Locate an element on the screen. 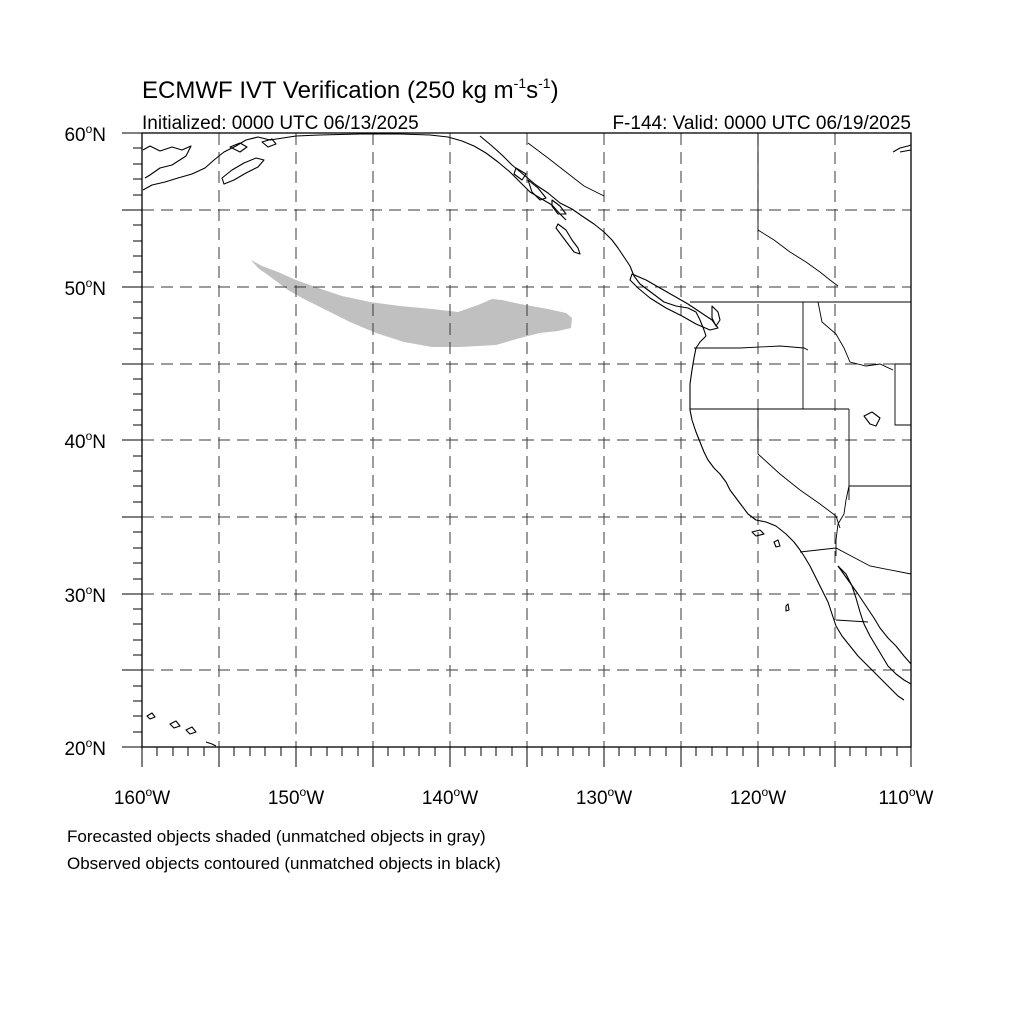 The height and width of the screenshot is (1024, 1024). valid-label: F-144: Valid: 0000 UTC 06/19/2025 is located at coordinates (761, 123).